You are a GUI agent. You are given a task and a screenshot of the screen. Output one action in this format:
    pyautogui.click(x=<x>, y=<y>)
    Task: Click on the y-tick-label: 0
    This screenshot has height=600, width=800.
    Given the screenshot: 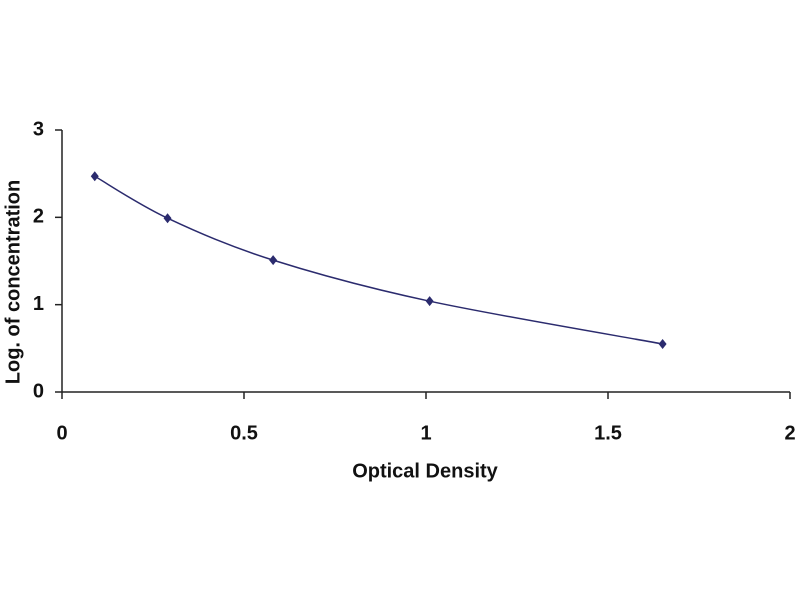 What is the action you would take?
    pyautogui.click(x=38, y=391)
    